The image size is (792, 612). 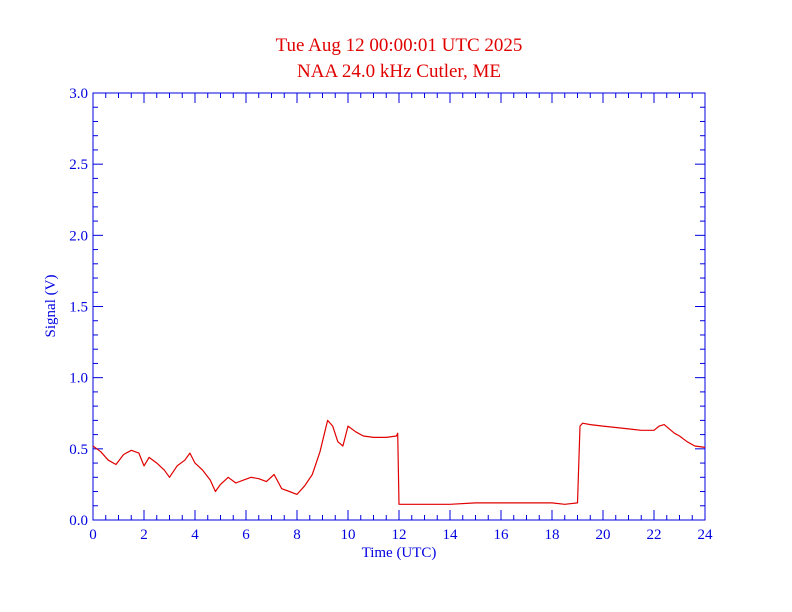 What do you see at coordinates (552, 535) in the screenshot?
I see `x-tick-label: 18` at bounding box center [552, 535].